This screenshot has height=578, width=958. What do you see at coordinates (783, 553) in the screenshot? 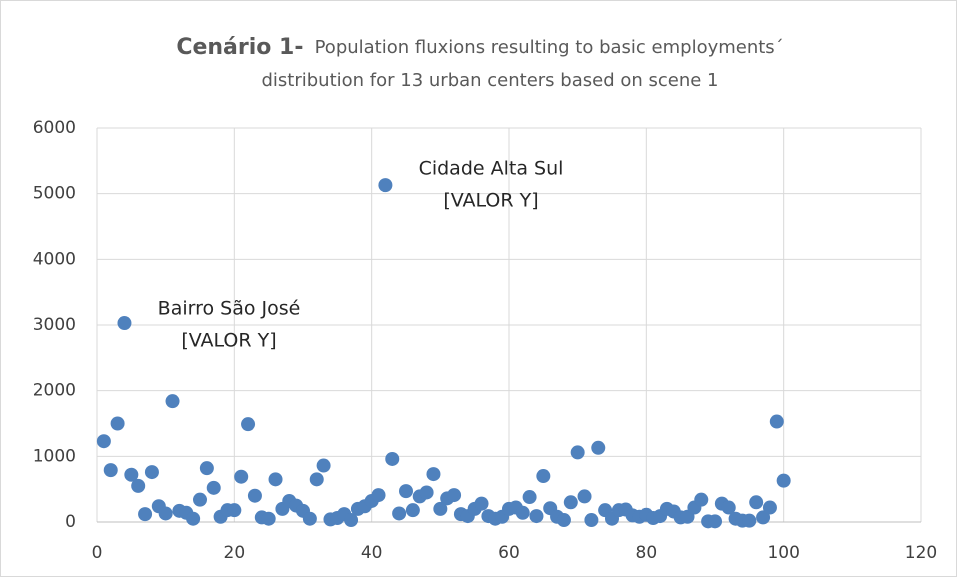
I see `x-tick-label: 100` at bounding box center [783, 553].